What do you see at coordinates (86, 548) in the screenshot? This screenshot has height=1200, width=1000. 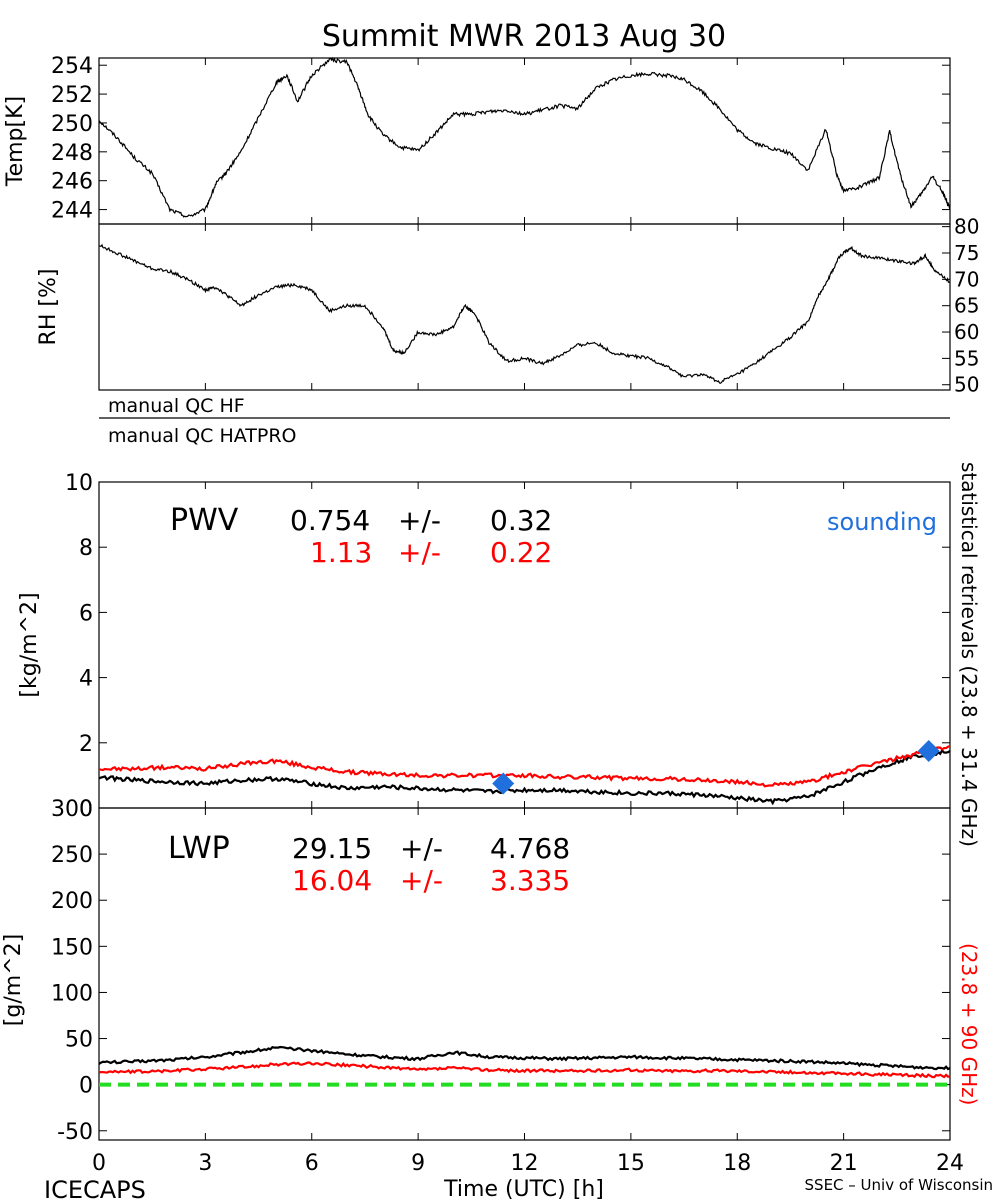 I see `pwv-ytick-label: 8` at bounding box center [86, 548].